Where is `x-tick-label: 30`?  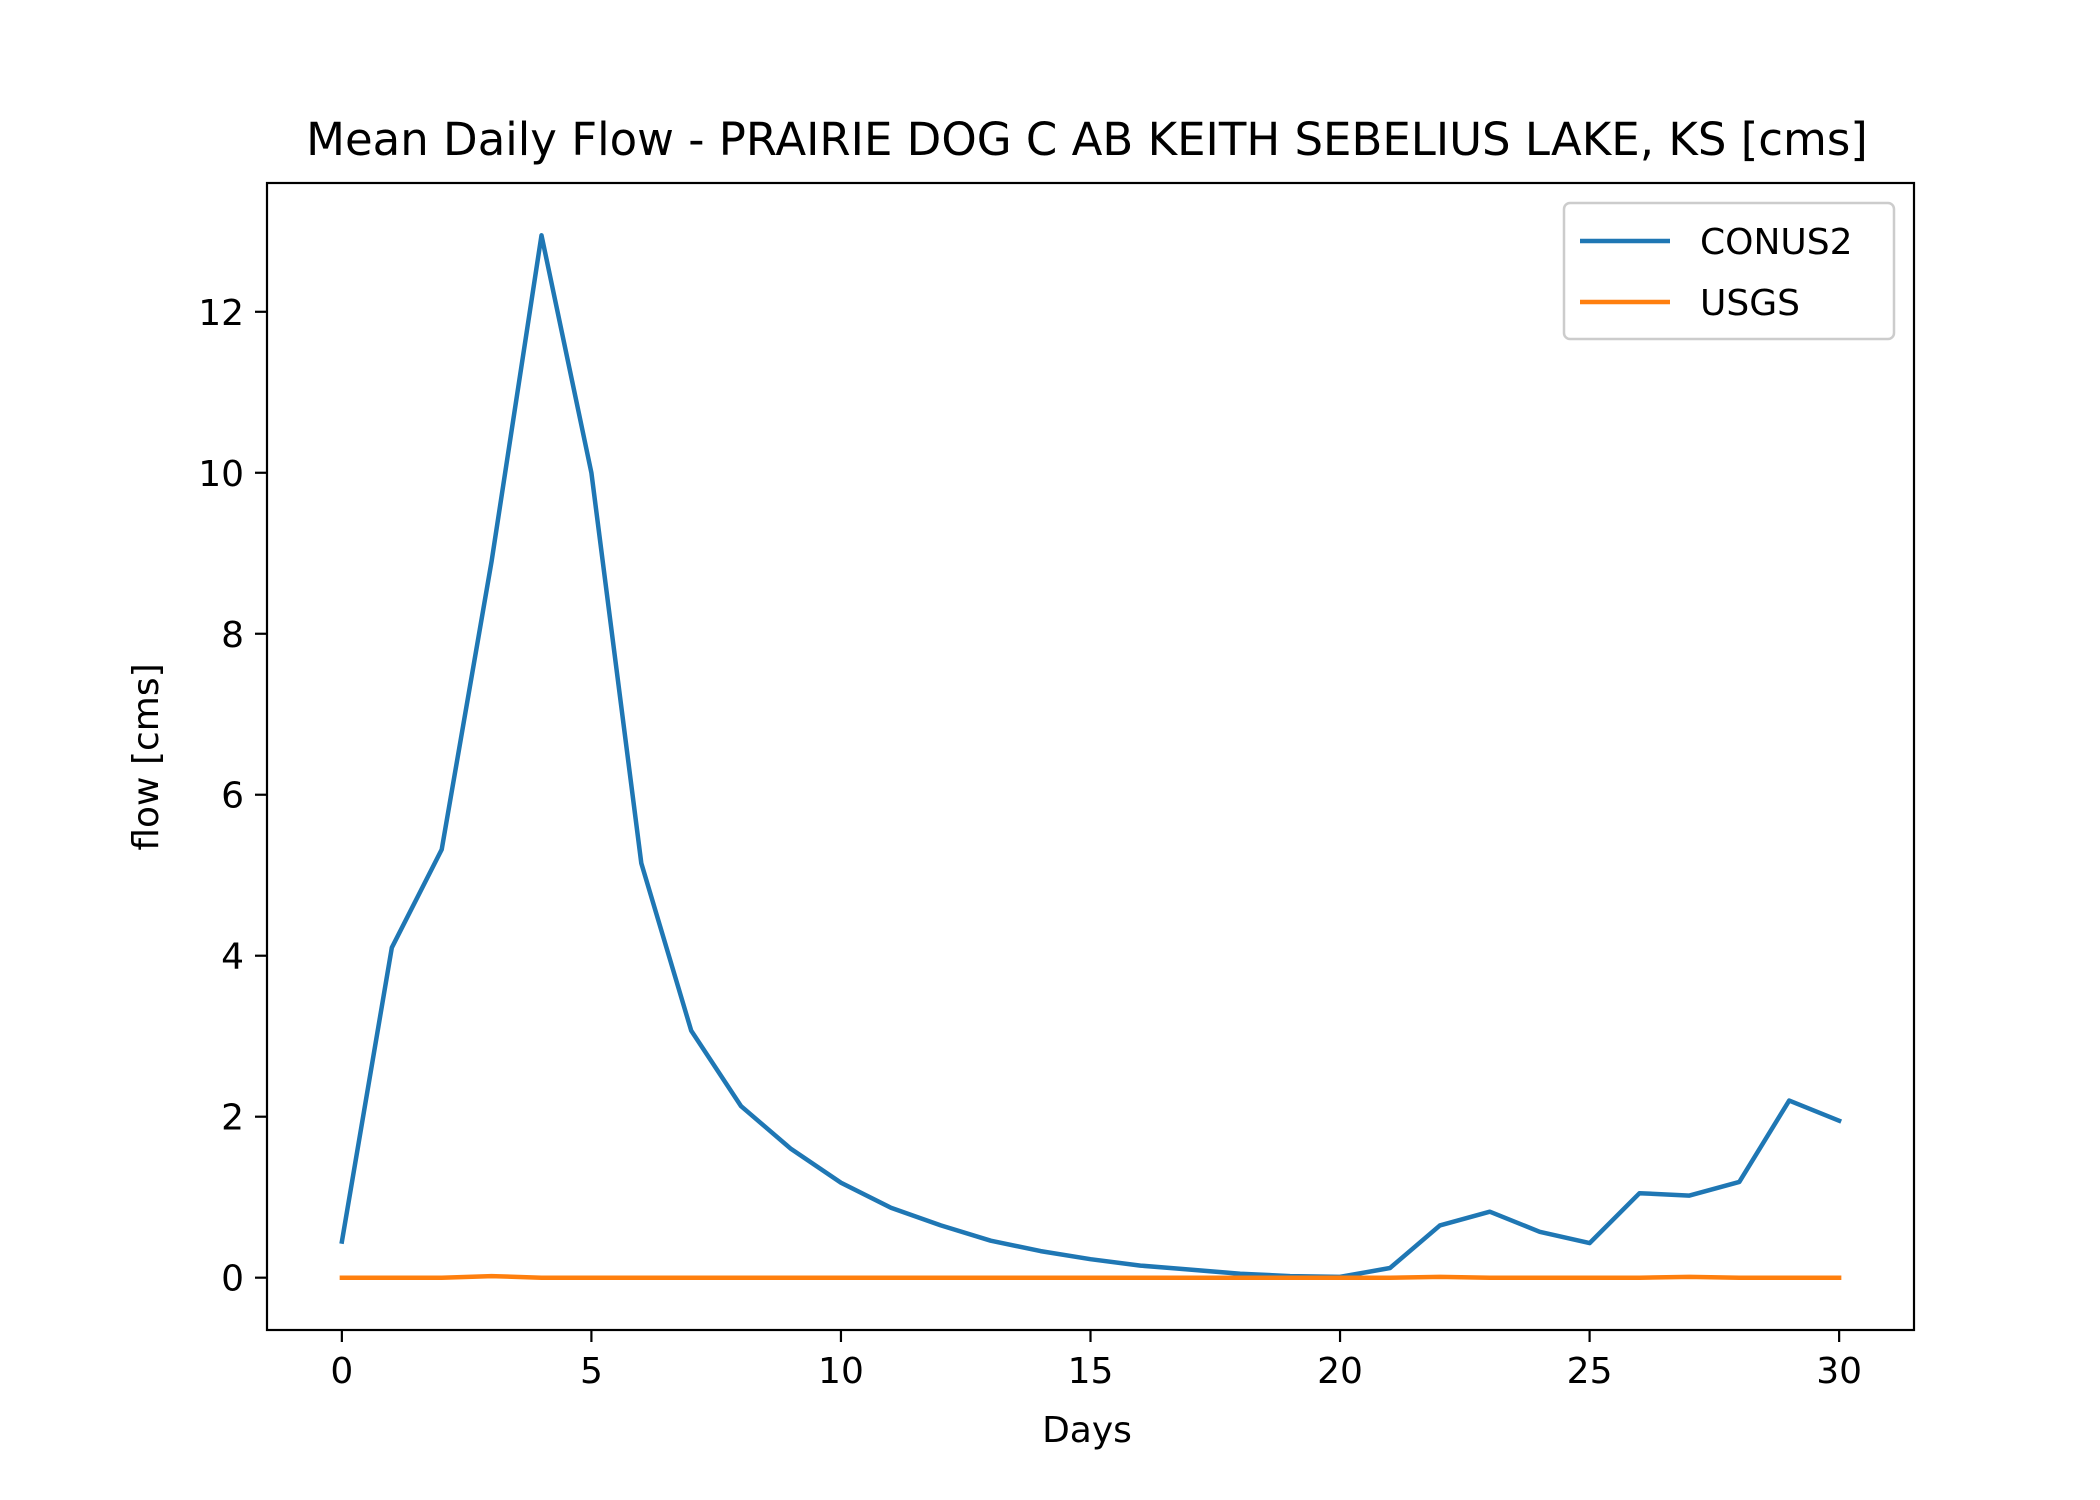
x-tick-label: 30 is located at coordinates (1839, 1371).